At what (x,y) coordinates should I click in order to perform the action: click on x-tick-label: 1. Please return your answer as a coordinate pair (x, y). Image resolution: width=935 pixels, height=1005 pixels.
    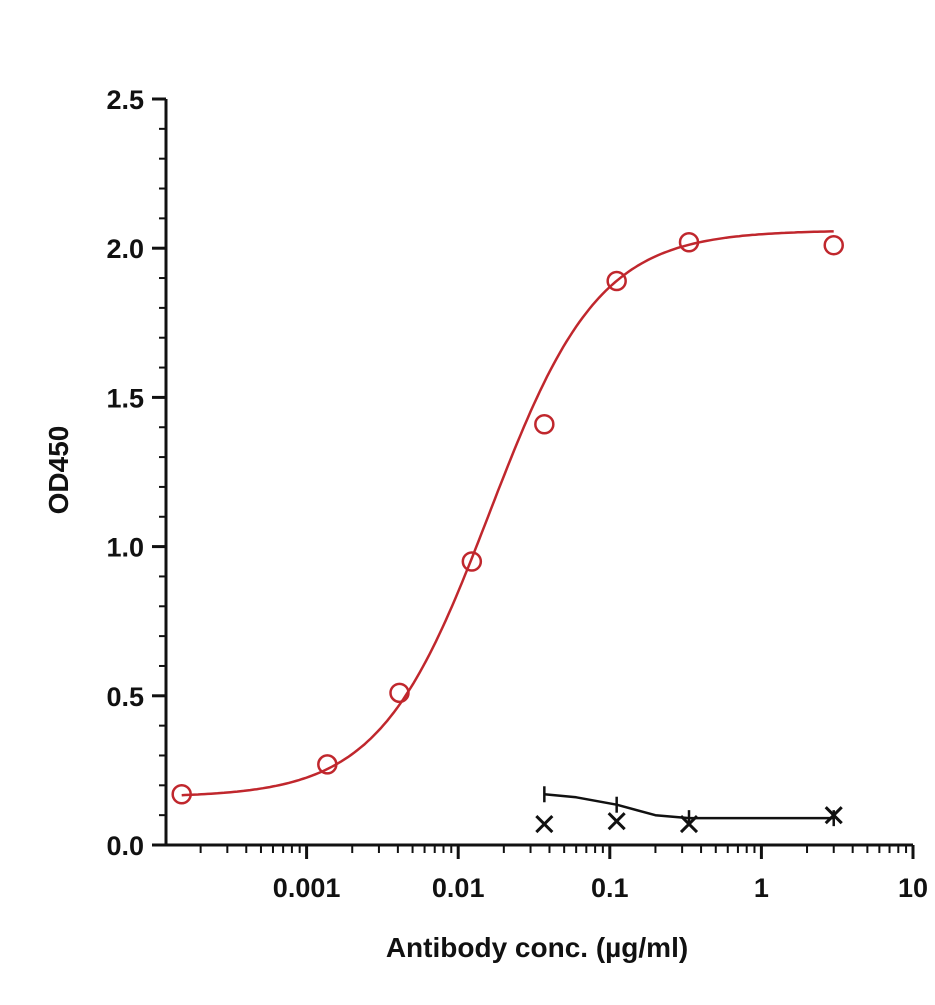
    Looking at the image, I should click on (761, 888).